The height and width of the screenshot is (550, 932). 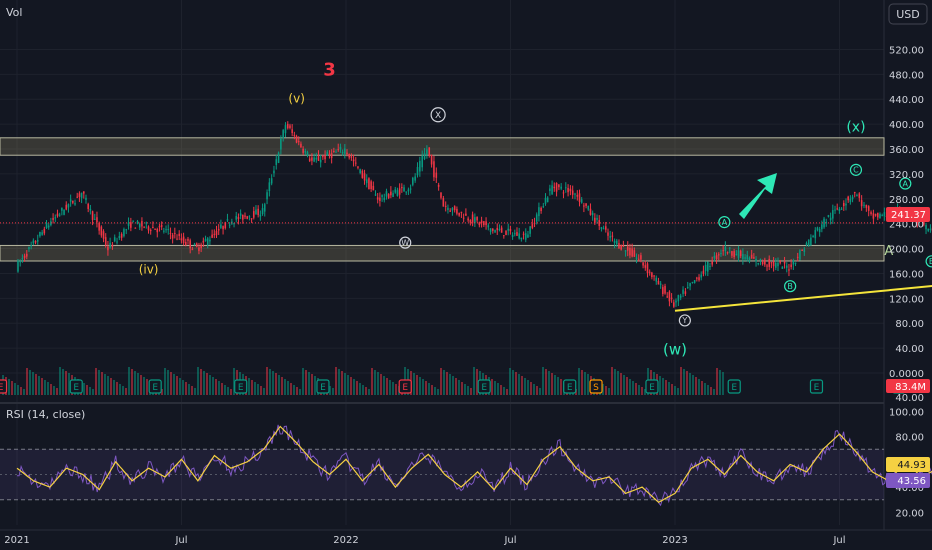 I want to click on price-axis-extra: 40.00, so click(x=909, y=398).